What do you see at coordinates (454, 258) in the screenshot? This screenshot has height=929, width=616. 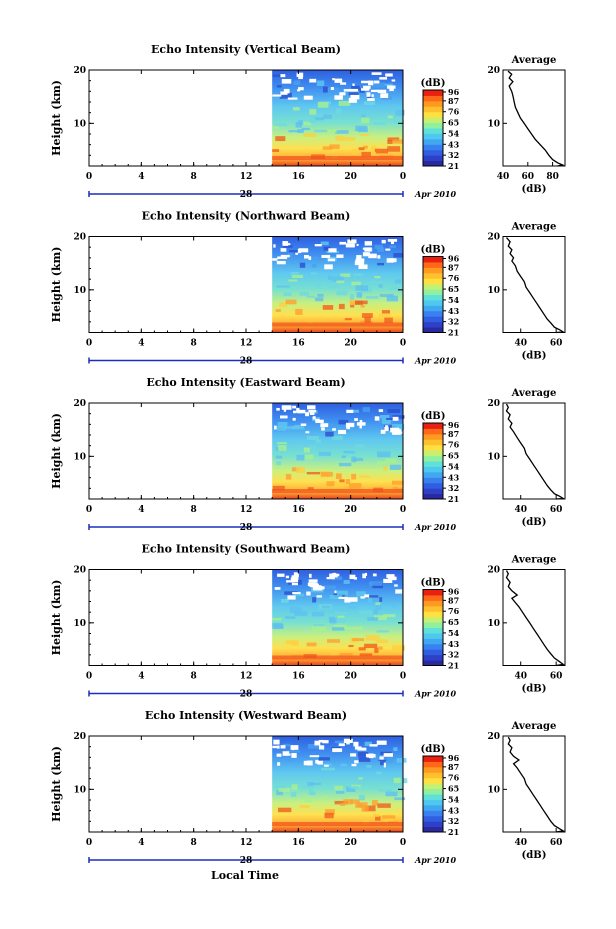 I see `colorbar-tick-label: 96` at bounding box center [454, 258].